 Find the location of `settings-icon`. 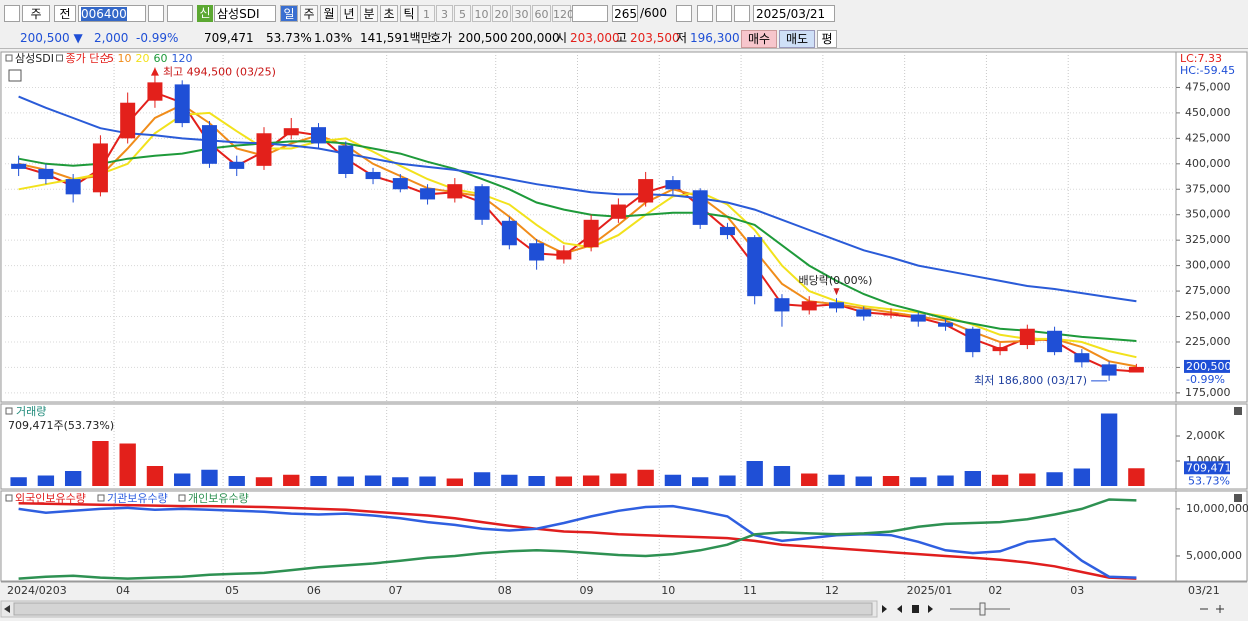

settings-icon is located at coordinates (742, 13).